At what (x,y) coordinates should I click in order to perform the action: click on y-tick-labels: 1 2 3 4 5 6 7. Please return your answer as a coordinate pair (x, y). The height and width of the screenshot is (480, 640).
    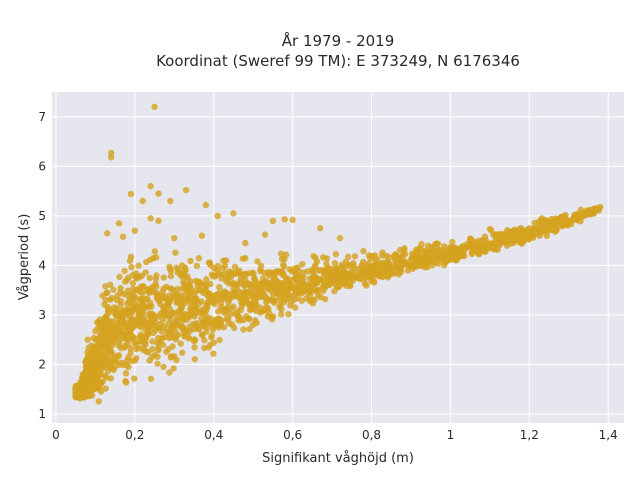
    Looking at the image, I should click on (42, 265).